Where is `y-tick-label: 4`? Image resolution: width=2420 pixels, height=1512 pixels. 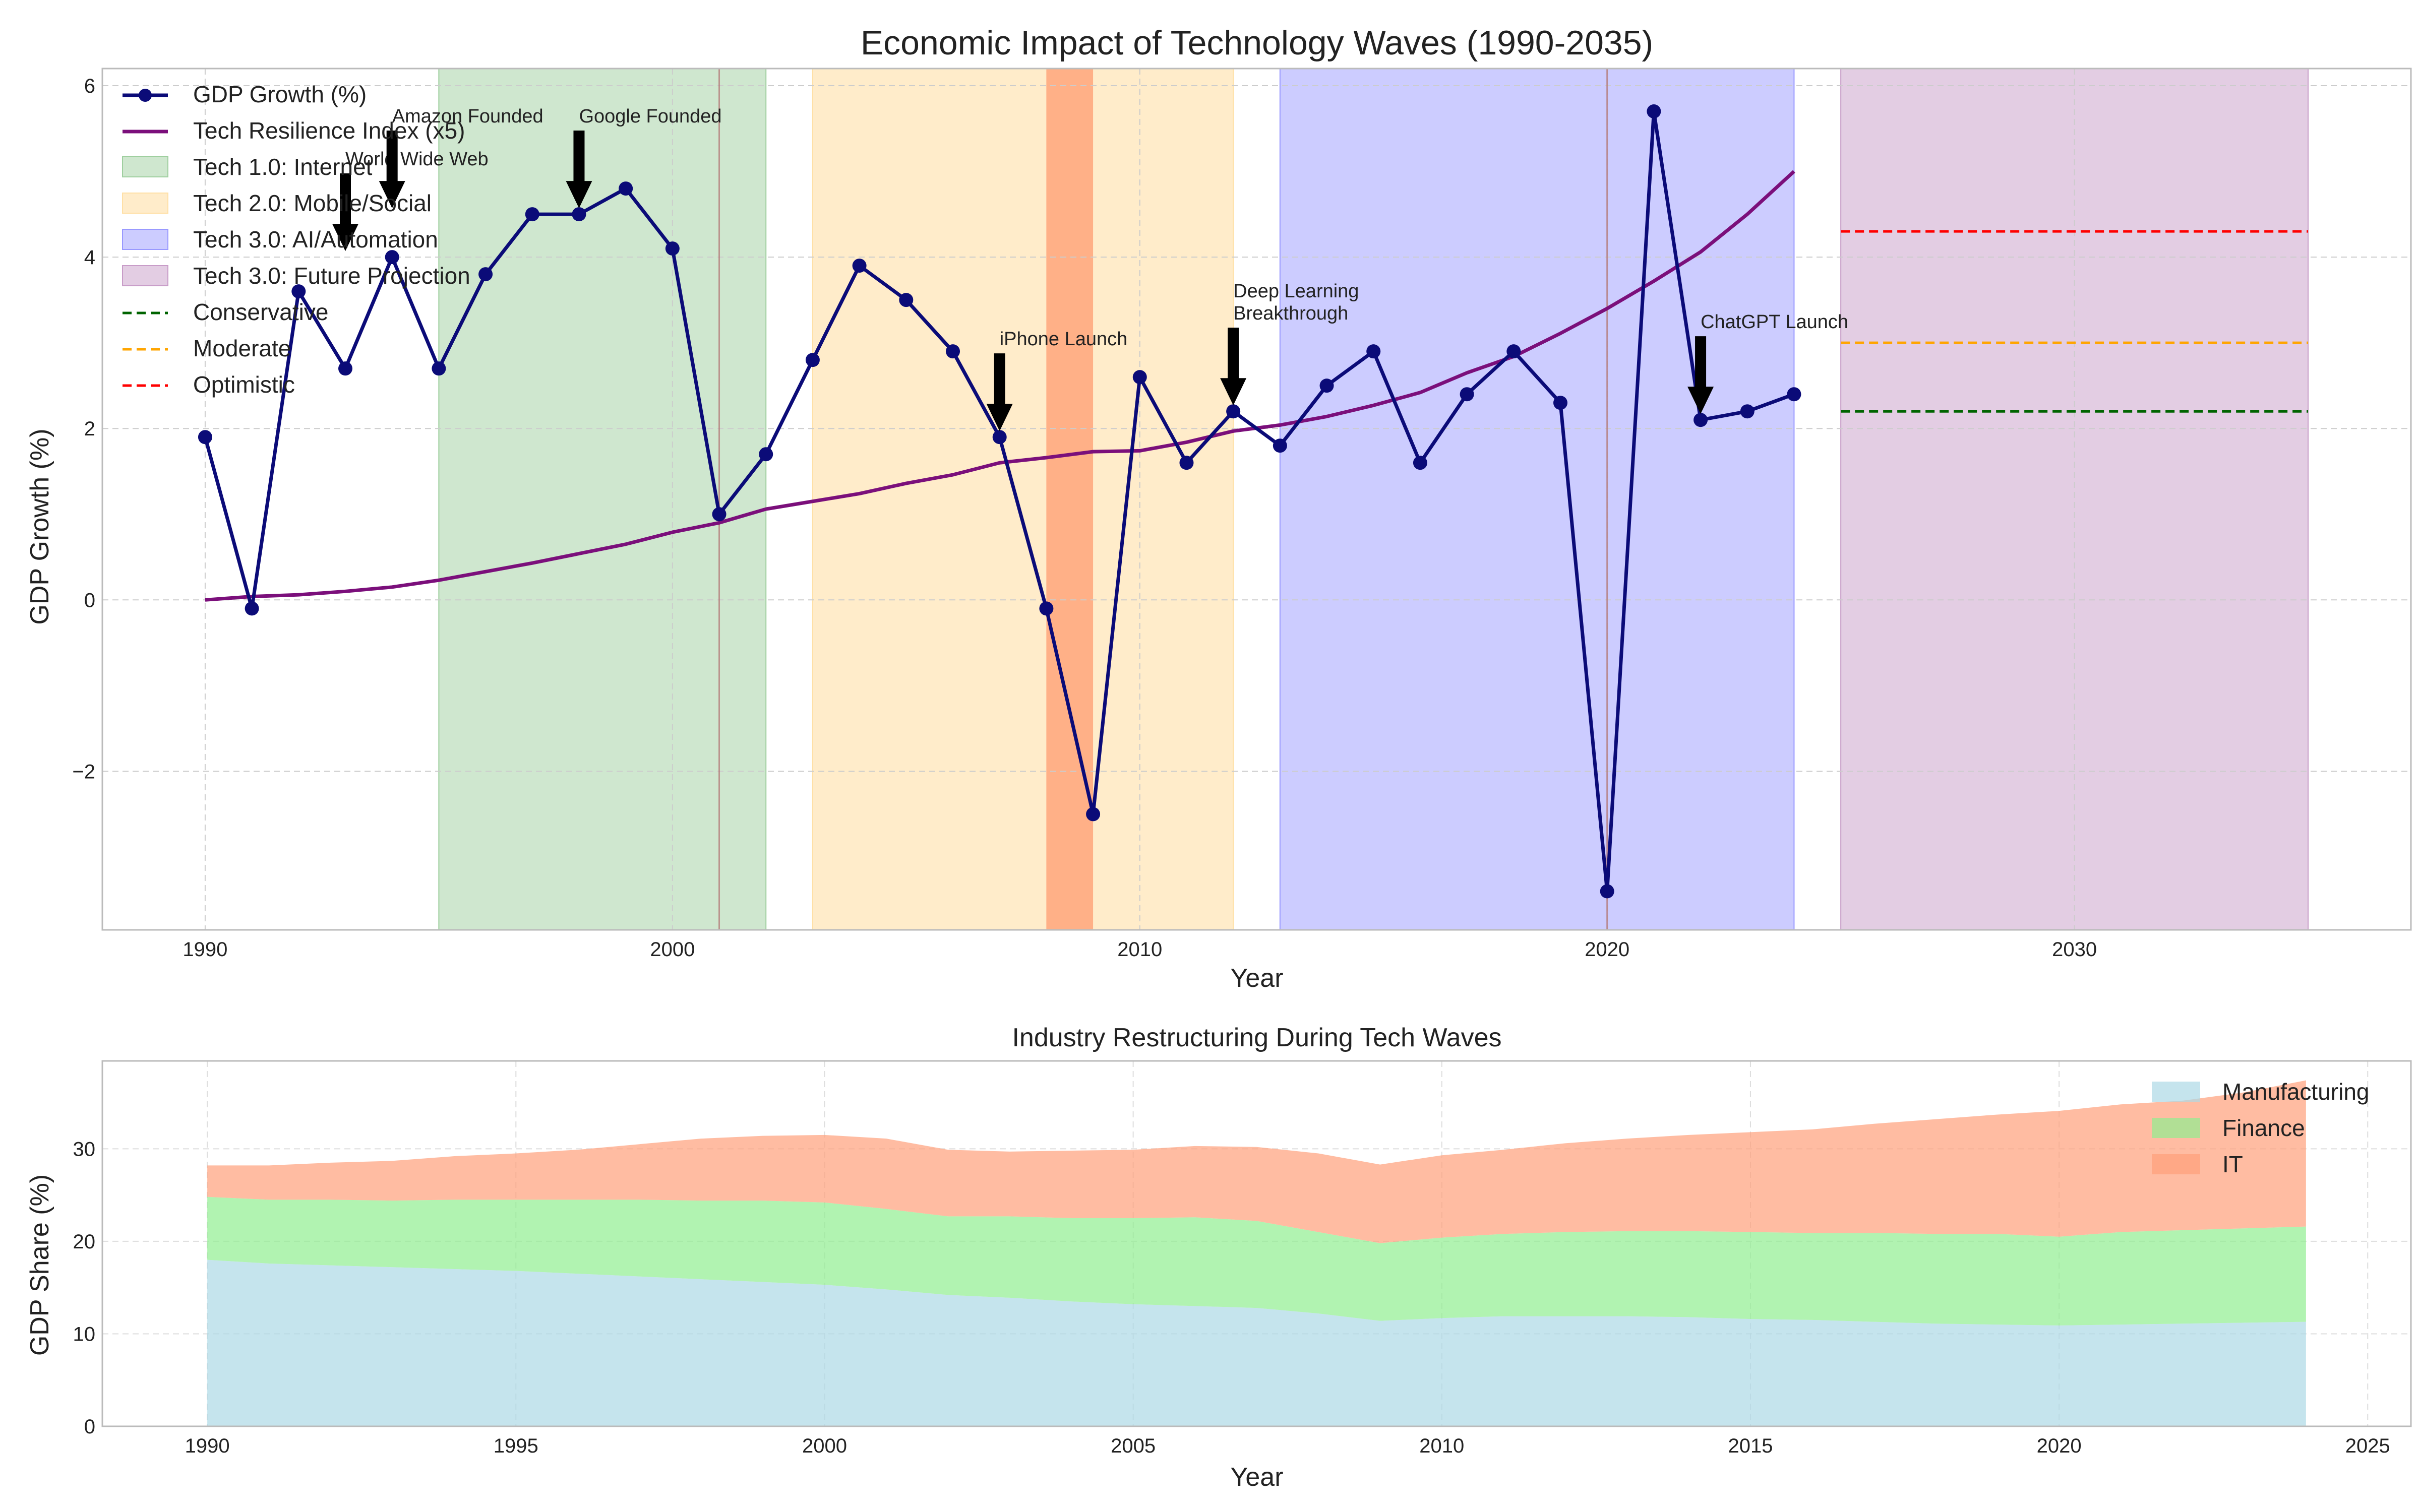 y-tick-label: 4 is located at coordinates (89, 257).